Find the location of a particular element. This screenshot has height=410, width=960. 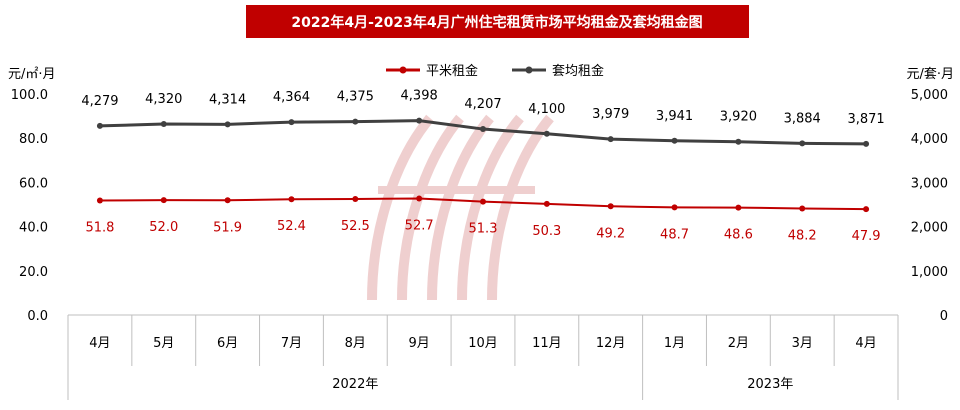

right-tick-label: 3,000 is located at coordinates (929, 183).